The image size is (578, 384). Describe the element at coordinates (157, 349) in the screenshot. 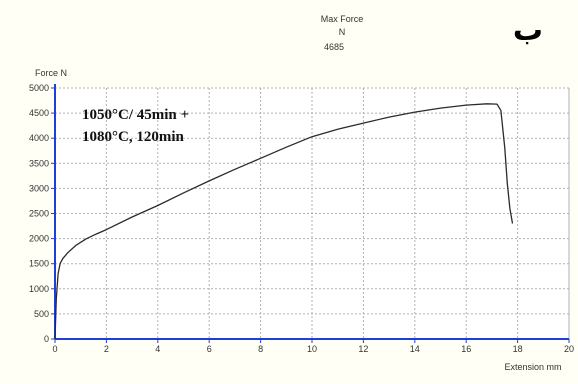

I see `x-tick-label: 4` at that location.